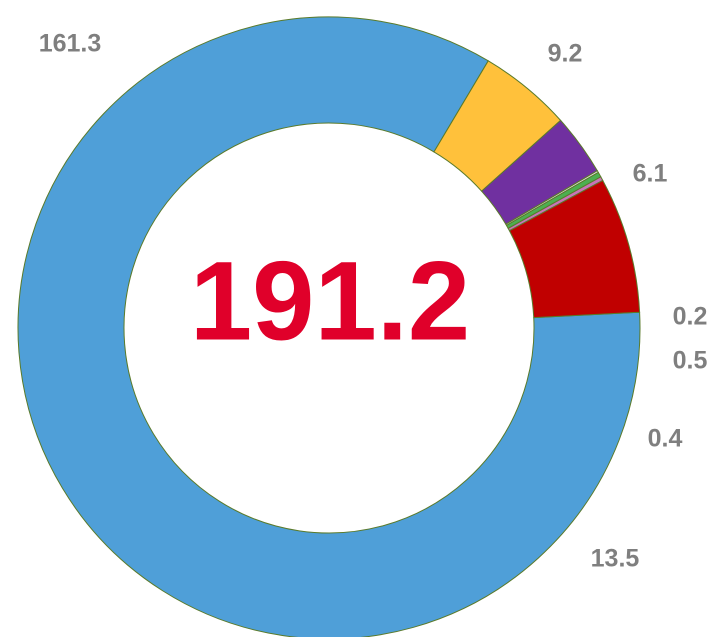 This screenshot has width=715, height=642. Describe the element at coordinates (650, 174) in the screenshot. I see `data-label: 6.1` at that location.